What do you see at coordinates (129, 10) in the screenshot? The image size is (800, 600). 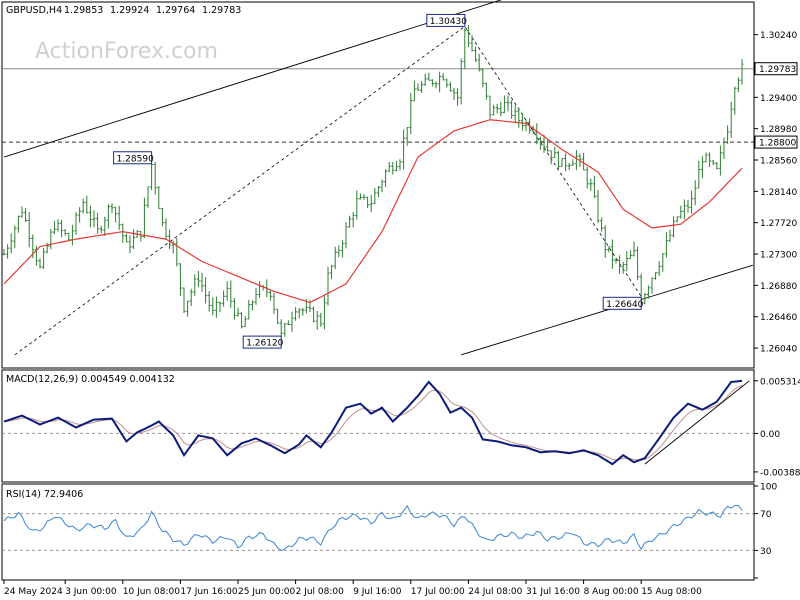 I see `header-high: 1.29924` at bounding box center [129, 10].